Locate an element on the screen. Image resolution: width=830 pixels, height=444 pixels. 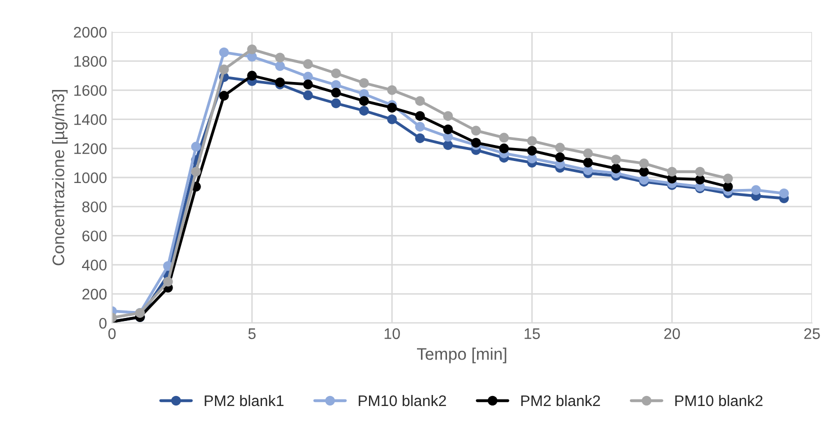
y-tick-label: 2000 is located at coordinates (90, 32).